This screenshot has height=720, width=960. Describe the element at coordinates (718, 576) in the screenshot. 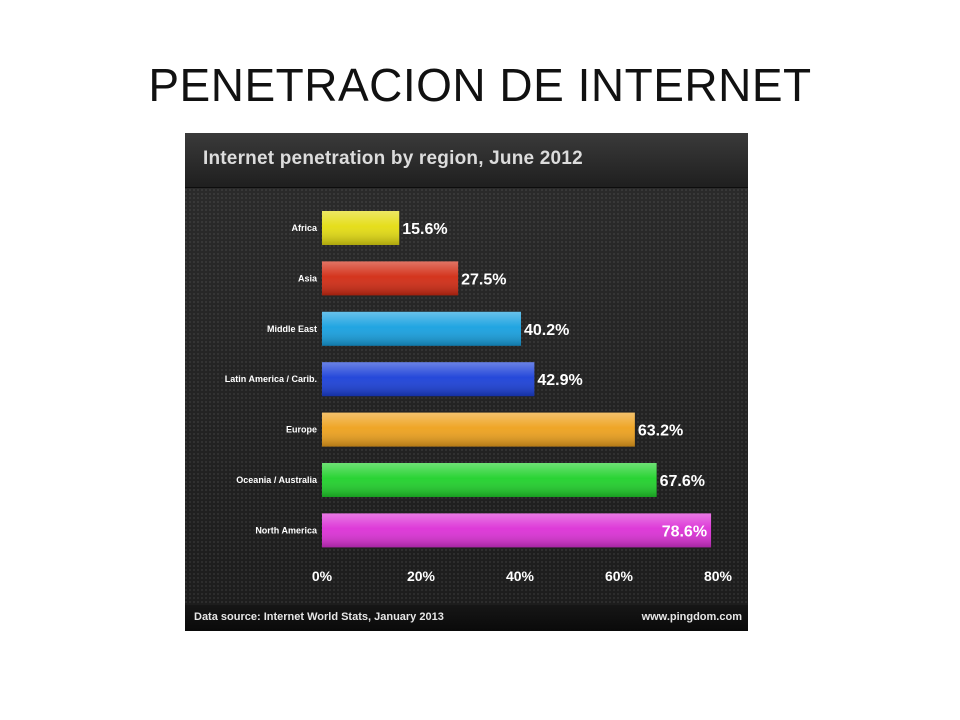

I see `x-tick-label: 80%` at that location.